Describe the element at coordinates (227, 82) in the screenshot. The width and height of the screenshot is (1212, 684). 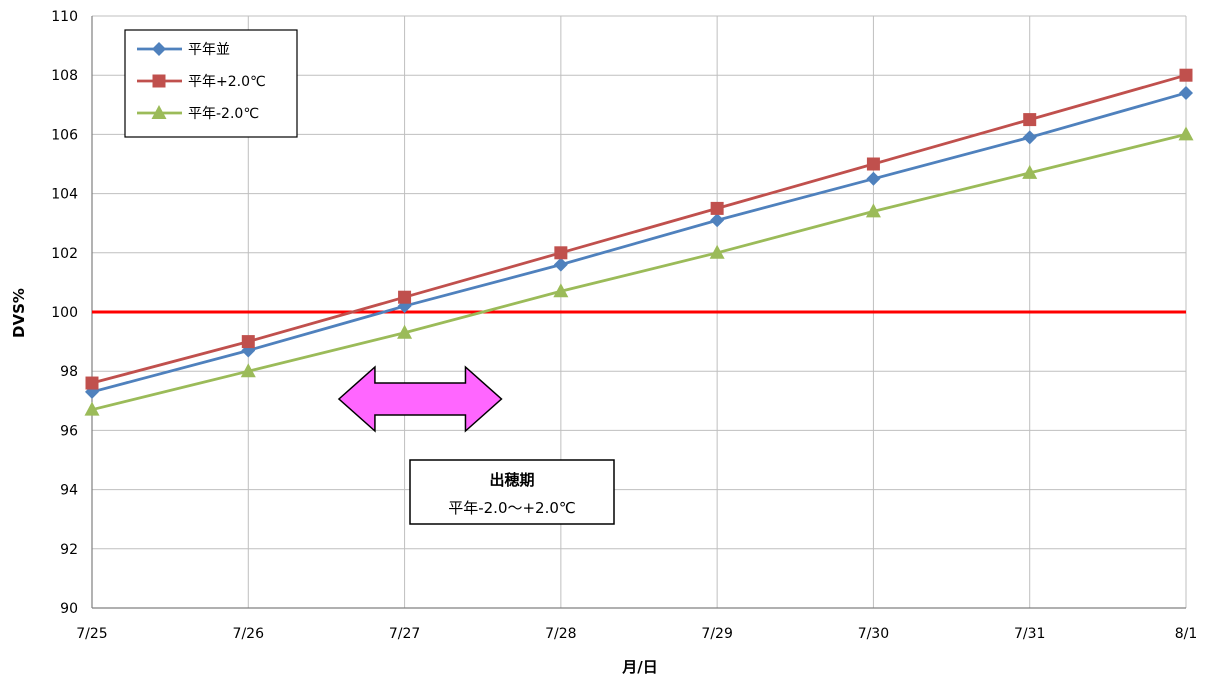
I see `legend-label: 平年+2.0℃` at that location.